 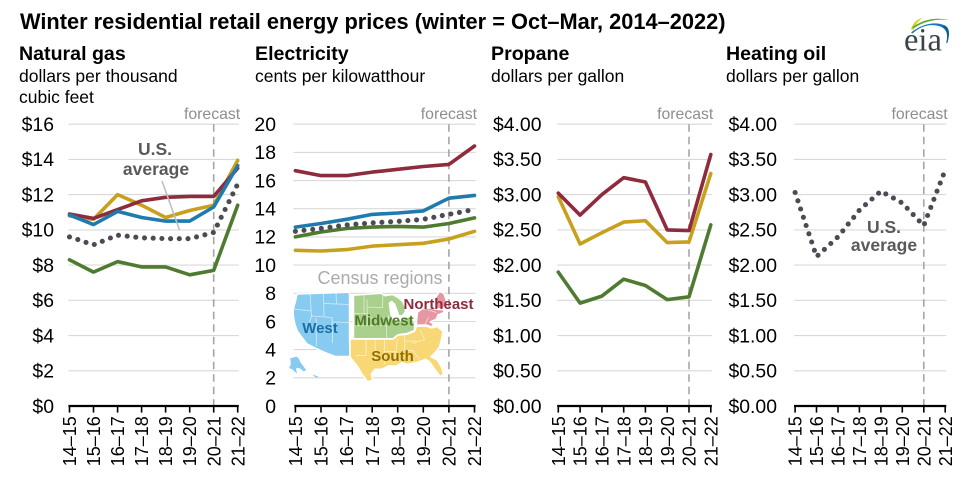 I want to click on svg-text: $2, so click(x=43, y=372).